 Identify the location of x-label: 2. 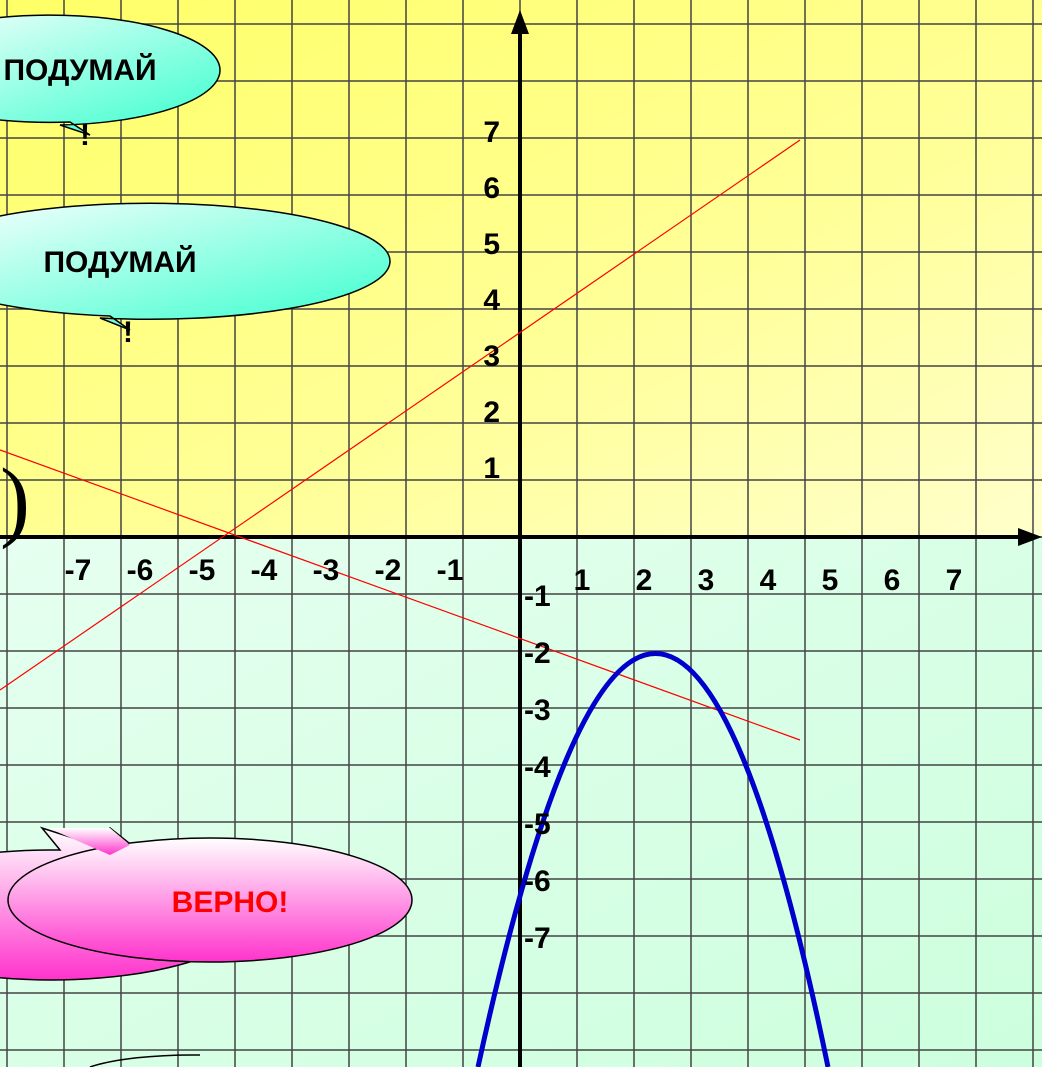
(644, 580).